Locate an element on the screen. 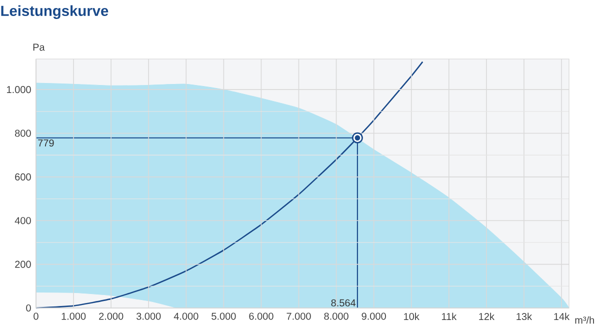  y-axis-title: Pa is located at coordinates (39, 47).